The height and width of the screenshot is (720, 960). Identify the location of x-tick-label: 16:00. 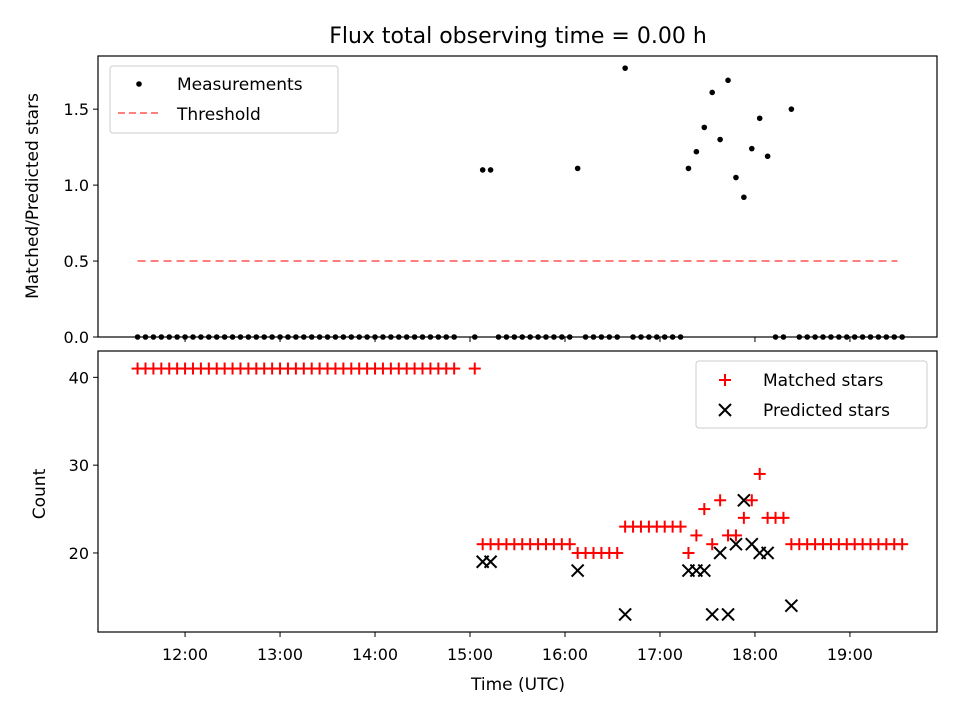
(565, 654).